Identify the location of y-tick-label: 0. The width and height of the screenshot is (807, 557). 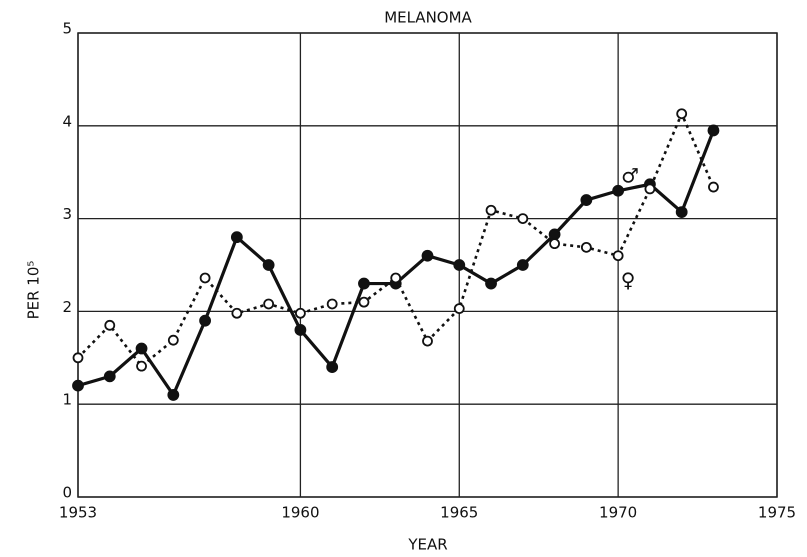
(67, 493).